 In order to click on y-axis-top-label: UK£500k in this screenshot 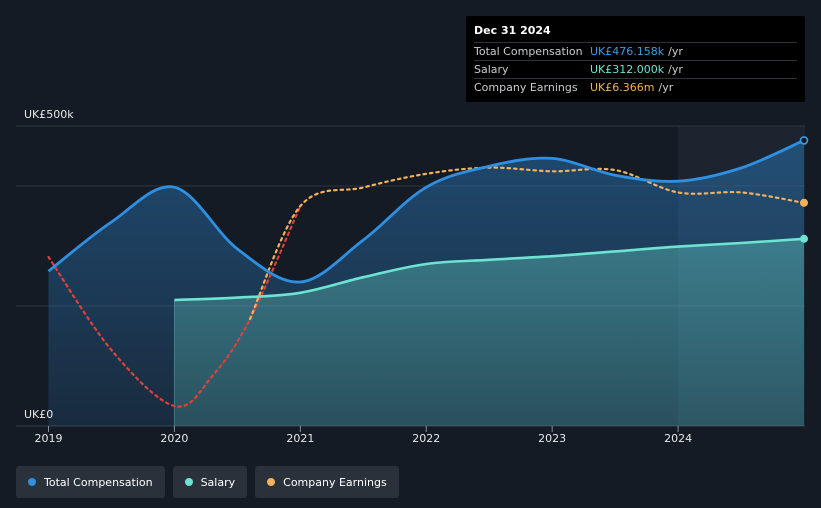, I will do `click(49, 114)`.